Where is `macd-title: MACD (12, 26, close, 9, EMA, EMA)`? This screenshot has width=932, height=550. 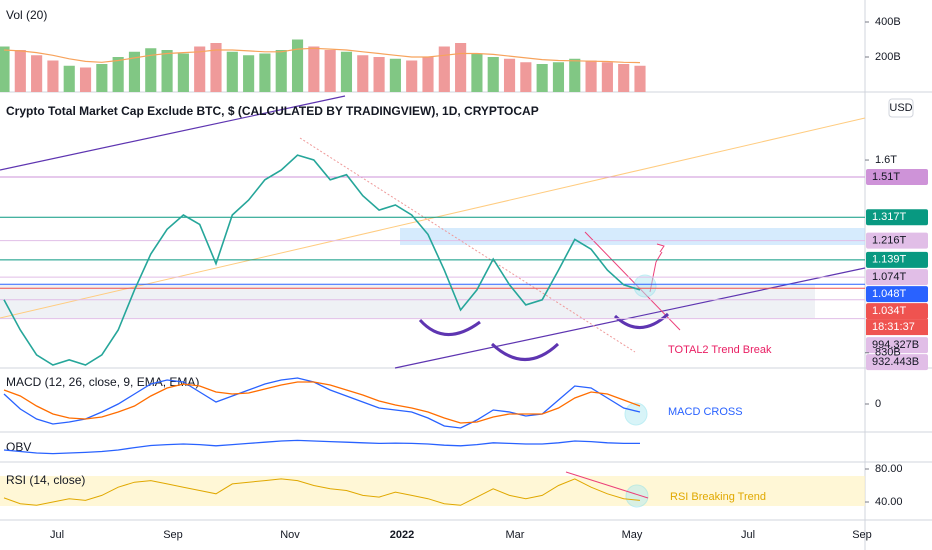
macd-title: MACD (12, 26, close, 9, EMA, EMA) is located at coordinates (102, 382).